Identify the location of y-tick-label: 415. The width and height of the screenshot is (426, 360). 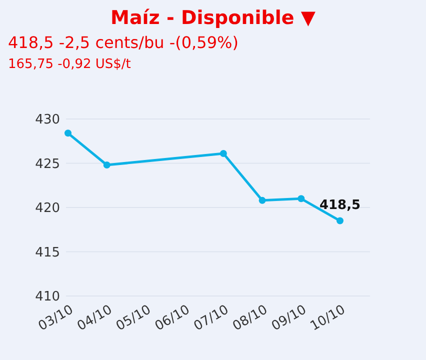
(47, 252).